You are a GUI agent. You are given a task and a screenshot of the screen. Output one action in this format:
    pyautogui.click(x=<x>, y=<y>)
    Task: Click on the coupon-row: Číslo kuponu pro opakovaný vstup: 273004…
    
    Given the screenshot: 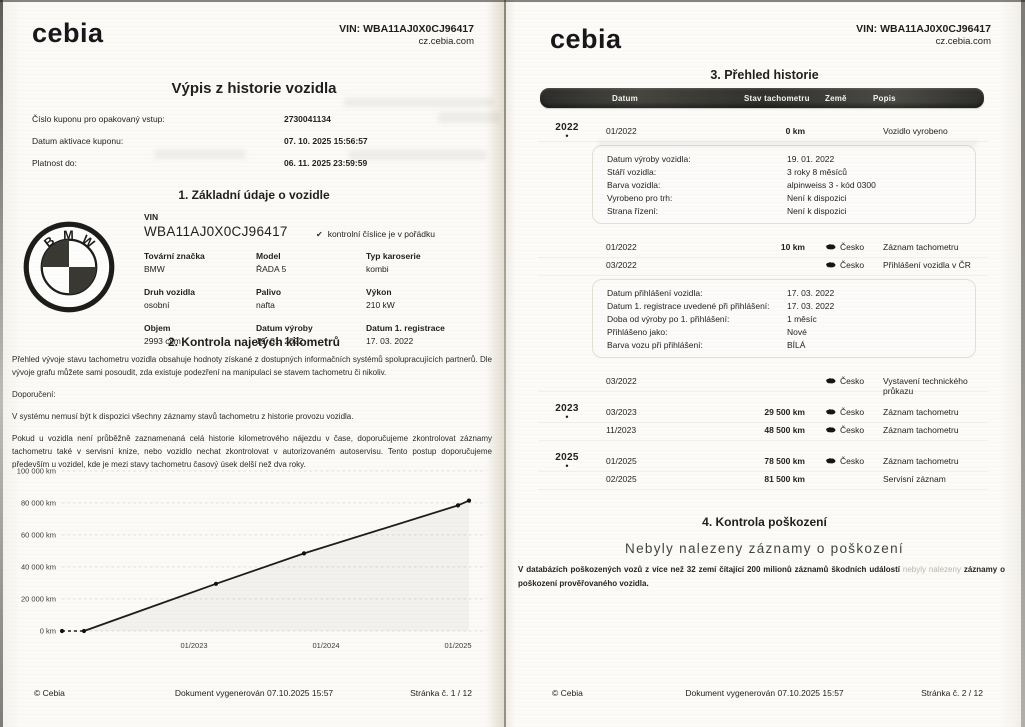 What is the action you would take?
    pyautogui.click(x=255, y=125)
    